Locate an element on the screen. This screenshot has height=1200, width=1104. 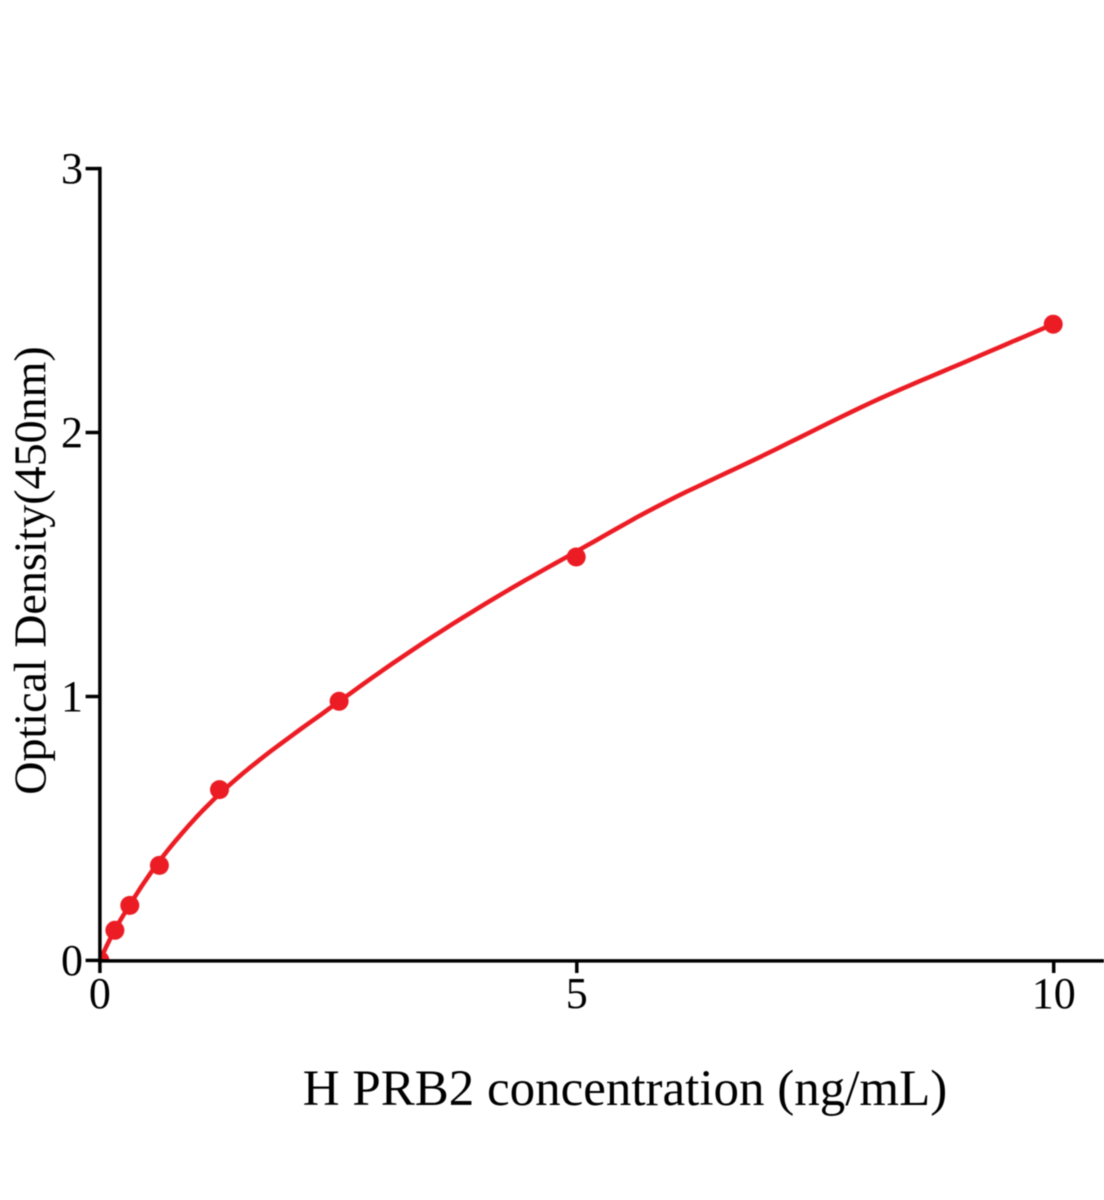
svg-text: Optical Density(450nm) is located at coordinates (30, 570).